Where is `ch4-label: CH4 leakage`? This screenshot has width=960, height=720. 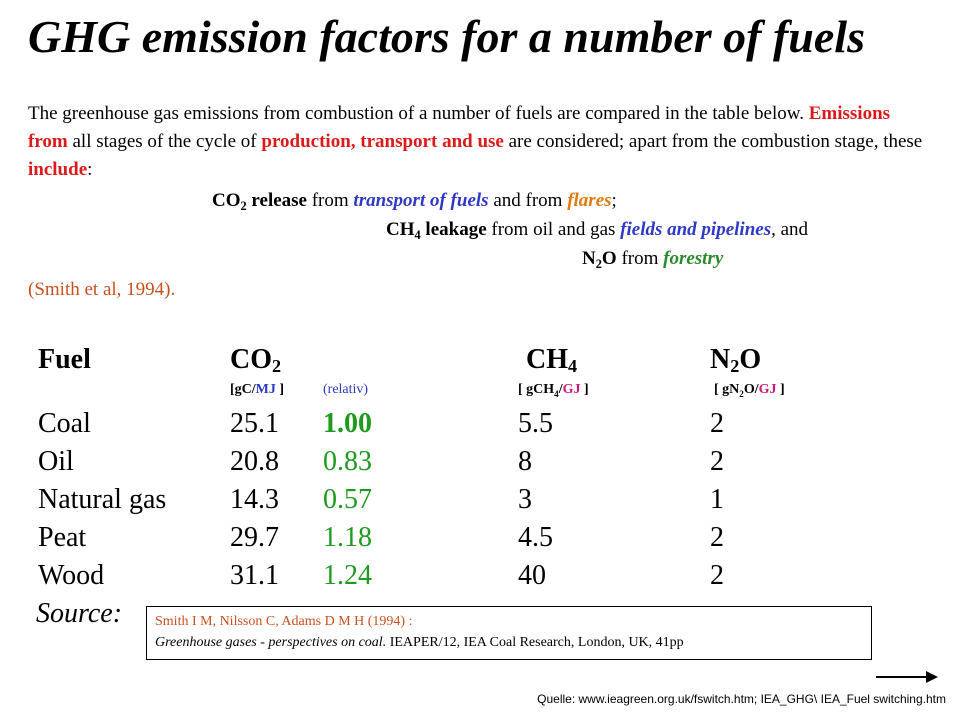 ch4-label: CH4 leakage is located at coordinates (436, 230).